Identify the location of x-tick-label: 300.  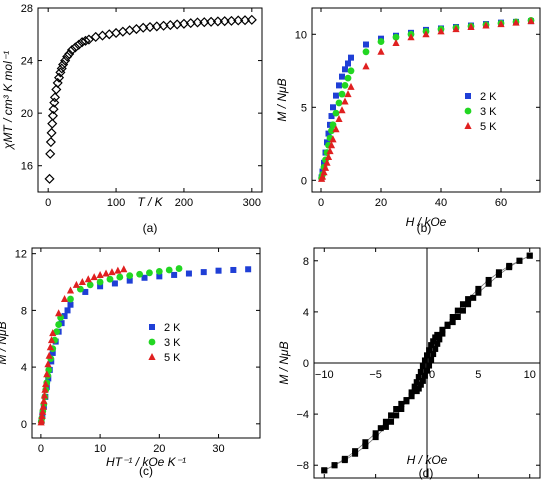
(252, 203).